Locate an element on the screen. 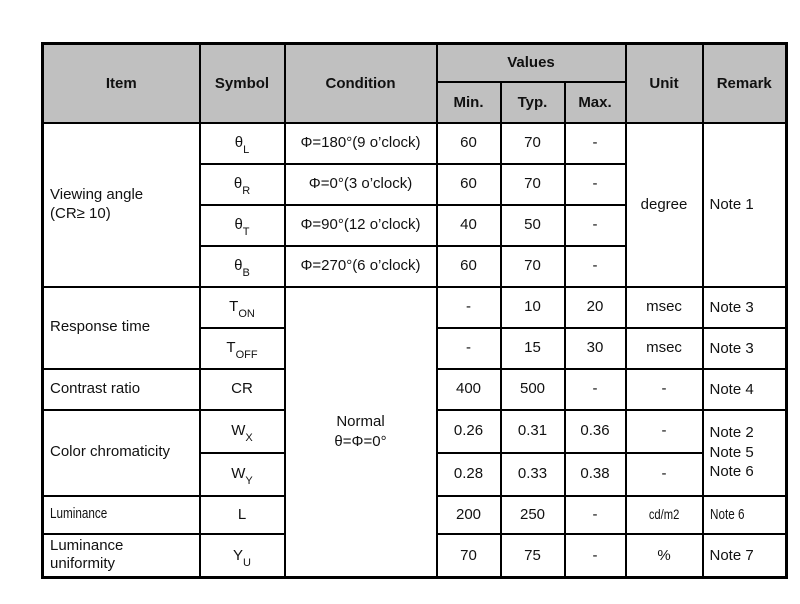 Image resolution: width=800 pixels, height=604 pixels. item-response-time: Response time is located at coordinates (121, 327).